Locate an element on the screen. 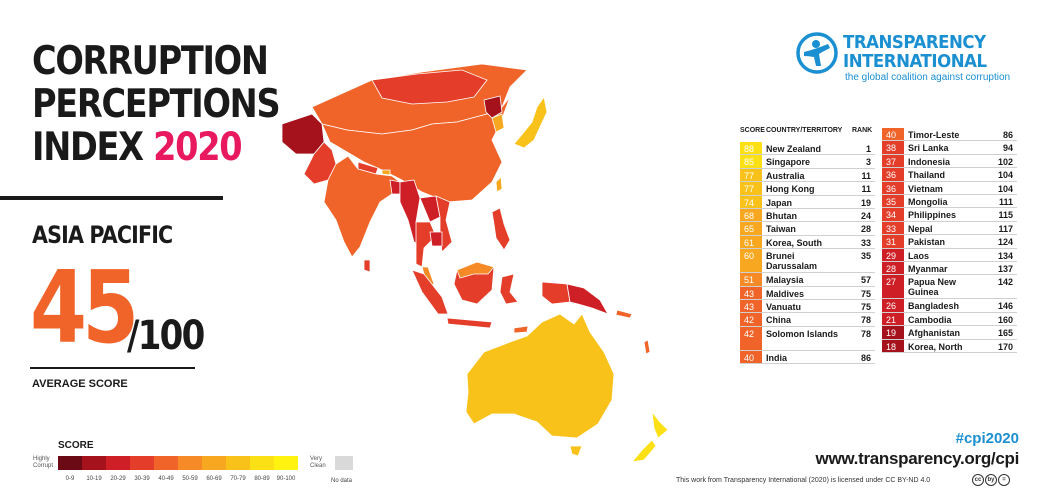  rank-cell: 75 is located at coordinates (865, 293).